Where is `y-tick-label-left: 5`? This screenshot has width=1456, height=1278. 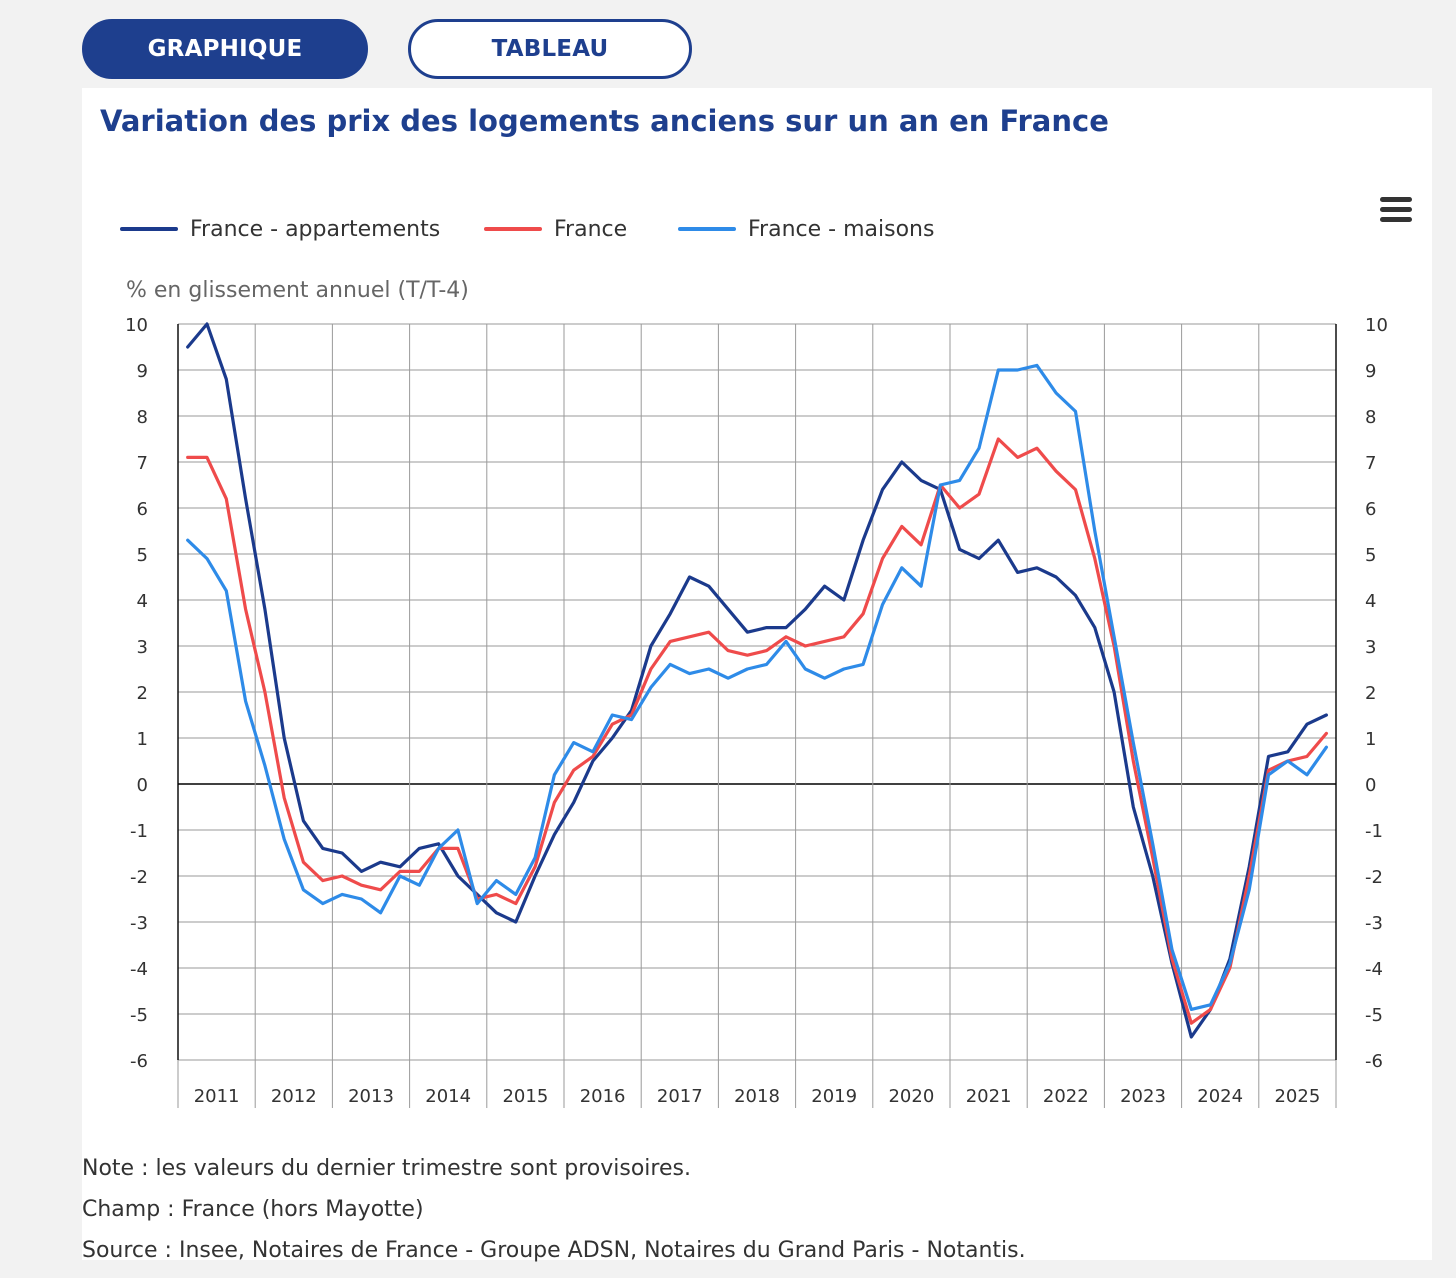
y-tick-label-left: 5 is located at coordinates (142, 555).